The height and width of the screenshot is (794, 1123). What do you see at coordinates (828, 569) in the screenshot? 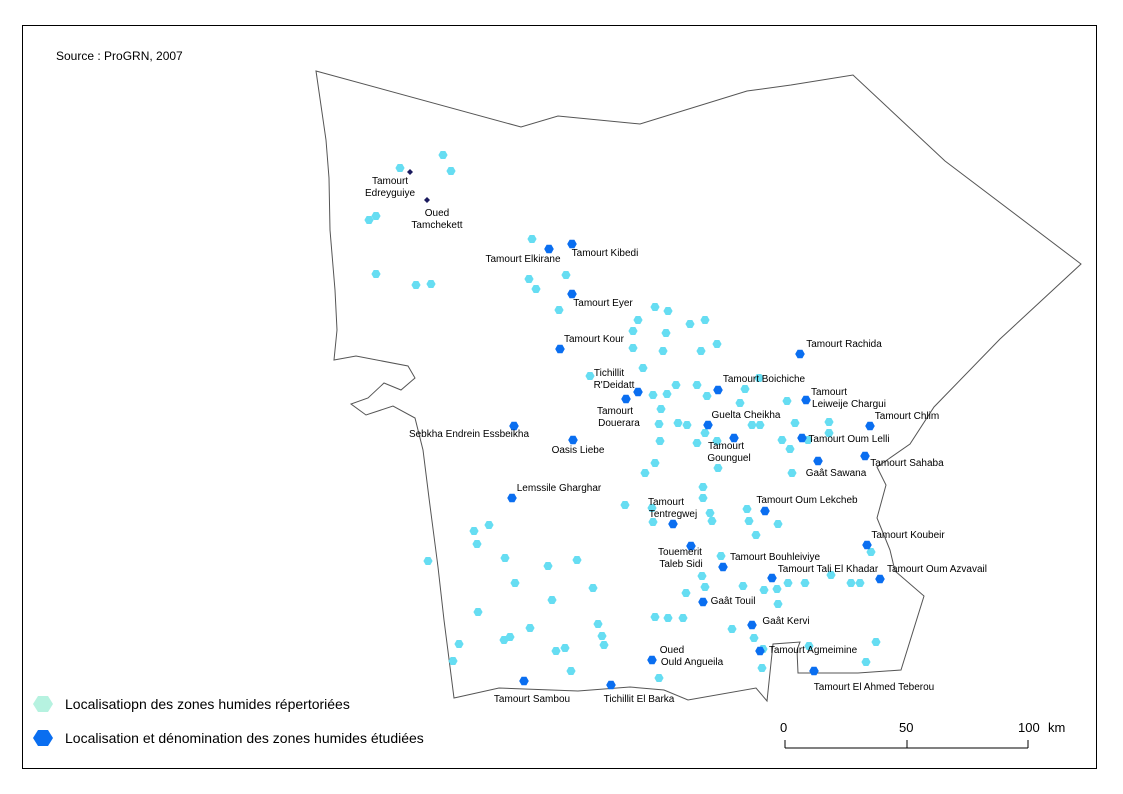
I see `wetland-label: Tamourt Tali El Khadar` at bounding box center [828, 569].